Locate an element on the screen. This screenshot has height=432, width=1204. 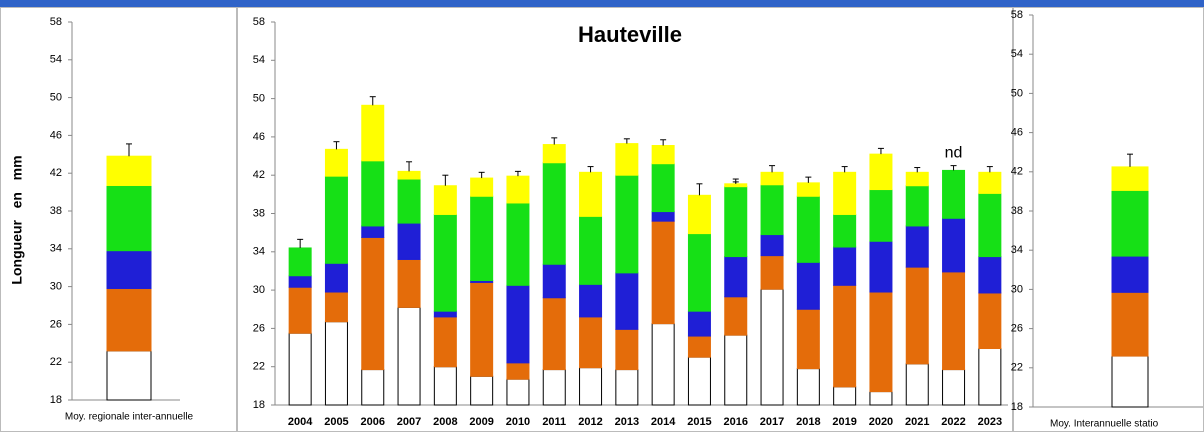
chart-title: Hauteville is located at coordinates (630, 34).